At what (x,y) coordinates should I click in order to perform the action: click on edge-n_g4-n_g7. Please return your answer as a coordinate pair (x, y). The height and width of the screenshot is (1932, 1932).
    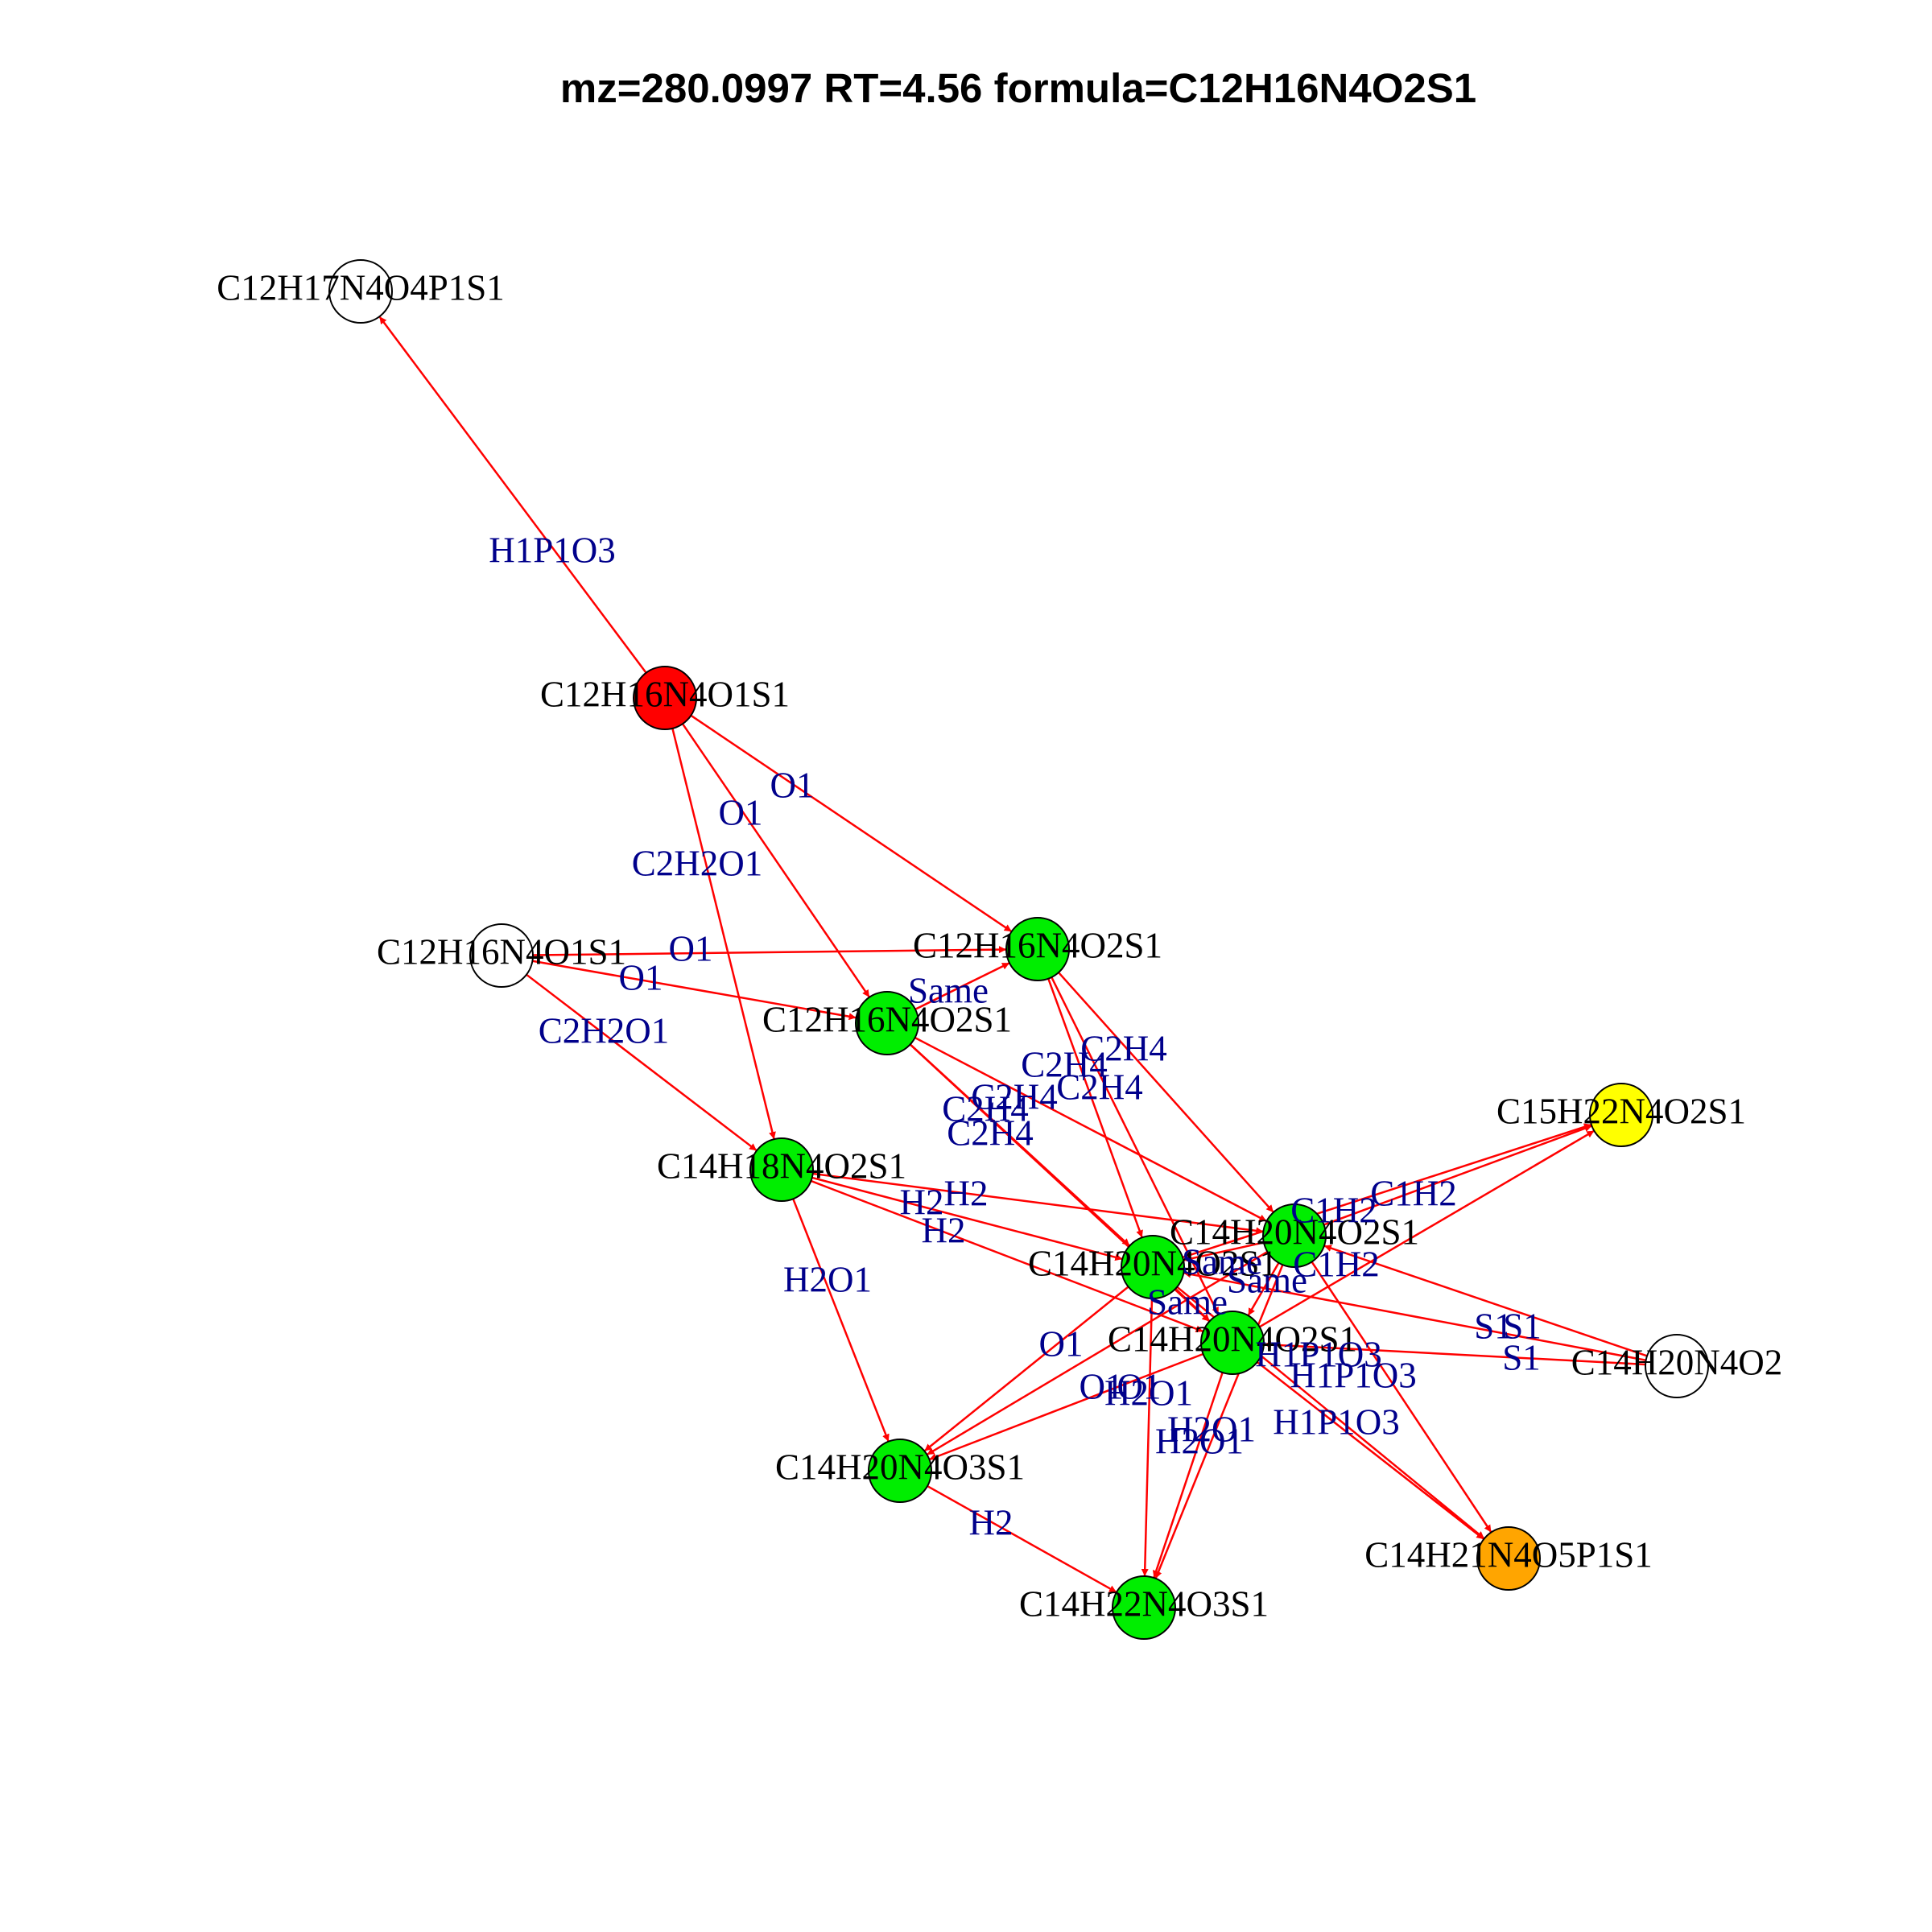
    Looking at the image, I should click on (1097, 1353).